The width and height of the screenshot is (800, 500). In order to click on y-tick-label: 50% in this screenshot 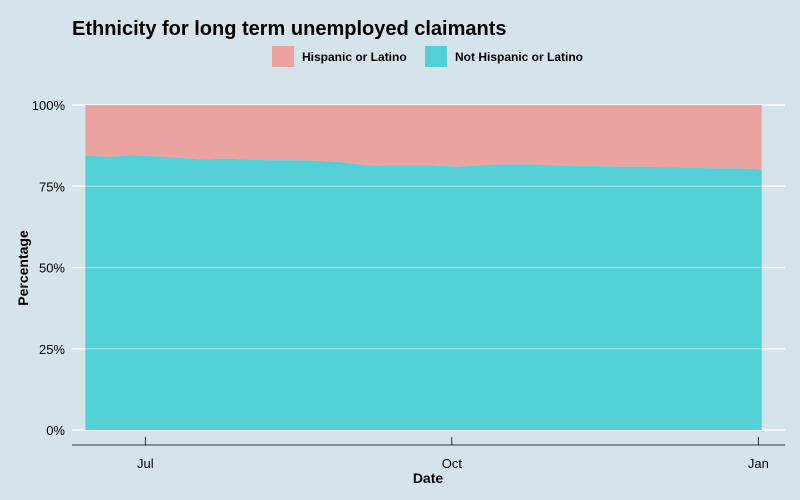, I will do `click(52, 268)`.